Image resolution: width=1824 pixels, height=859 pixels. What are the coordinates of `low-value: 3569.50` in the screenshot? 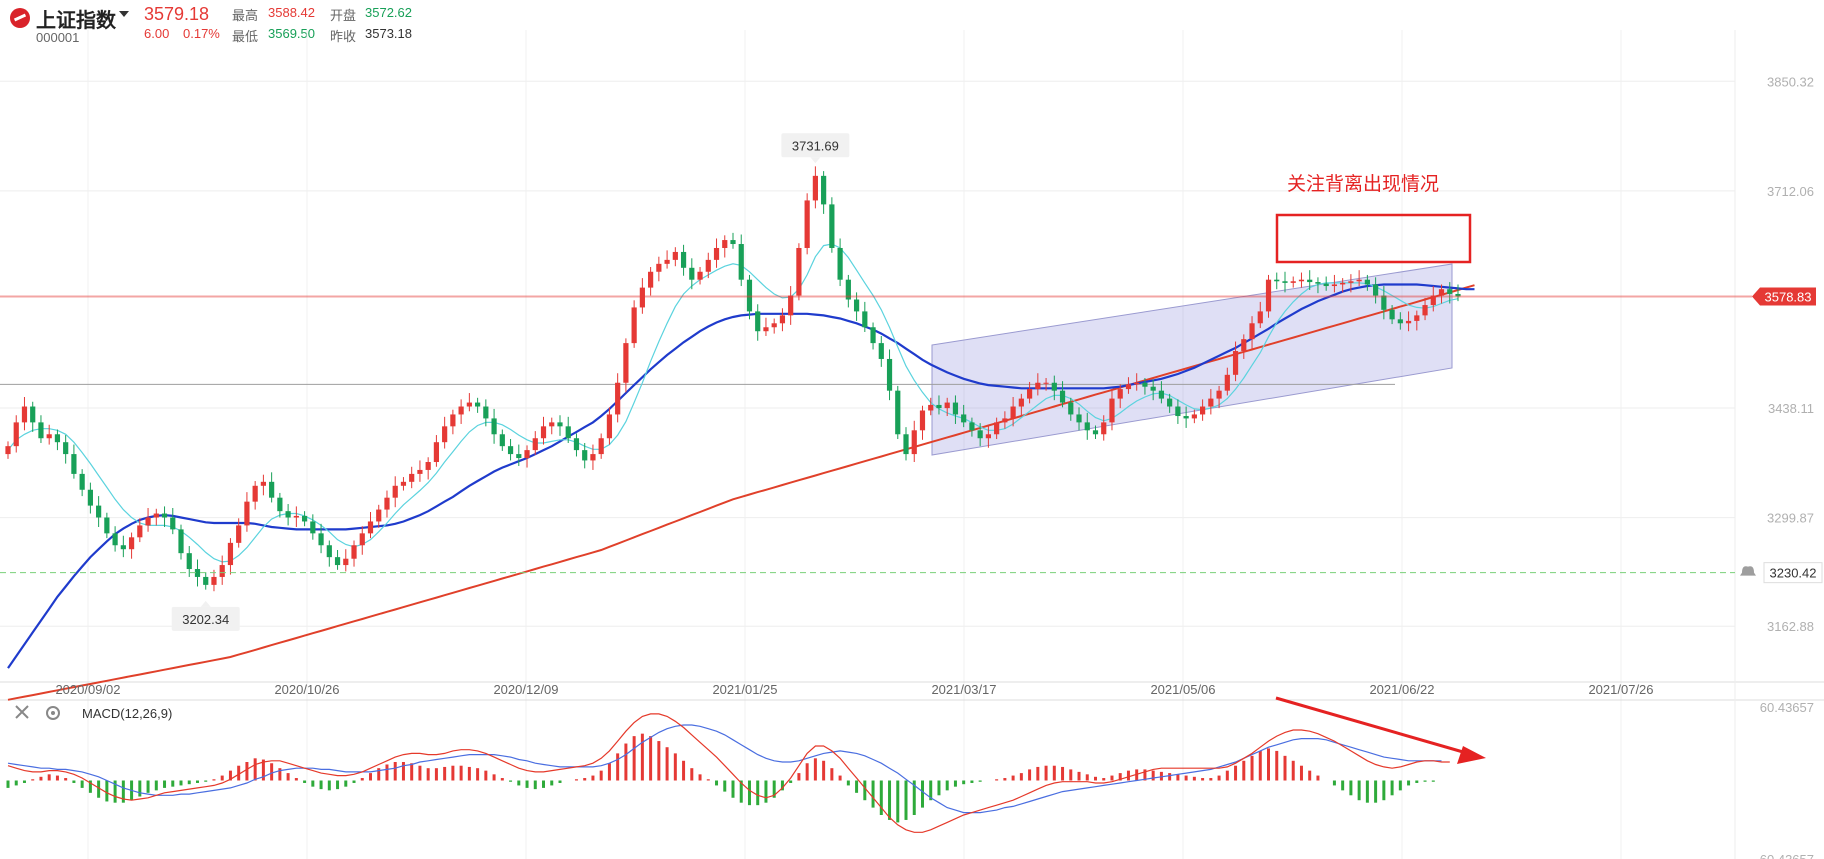 It's located at (291, 33).